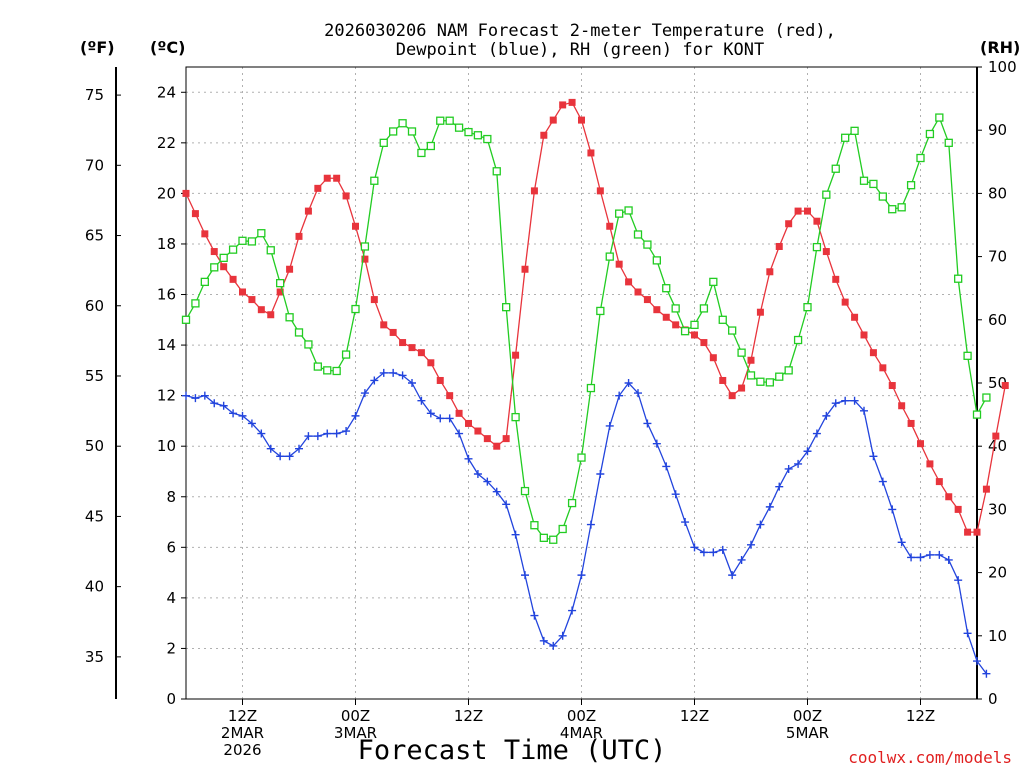  I want to click on celsius-tick-label: 8, so click(171, 497).